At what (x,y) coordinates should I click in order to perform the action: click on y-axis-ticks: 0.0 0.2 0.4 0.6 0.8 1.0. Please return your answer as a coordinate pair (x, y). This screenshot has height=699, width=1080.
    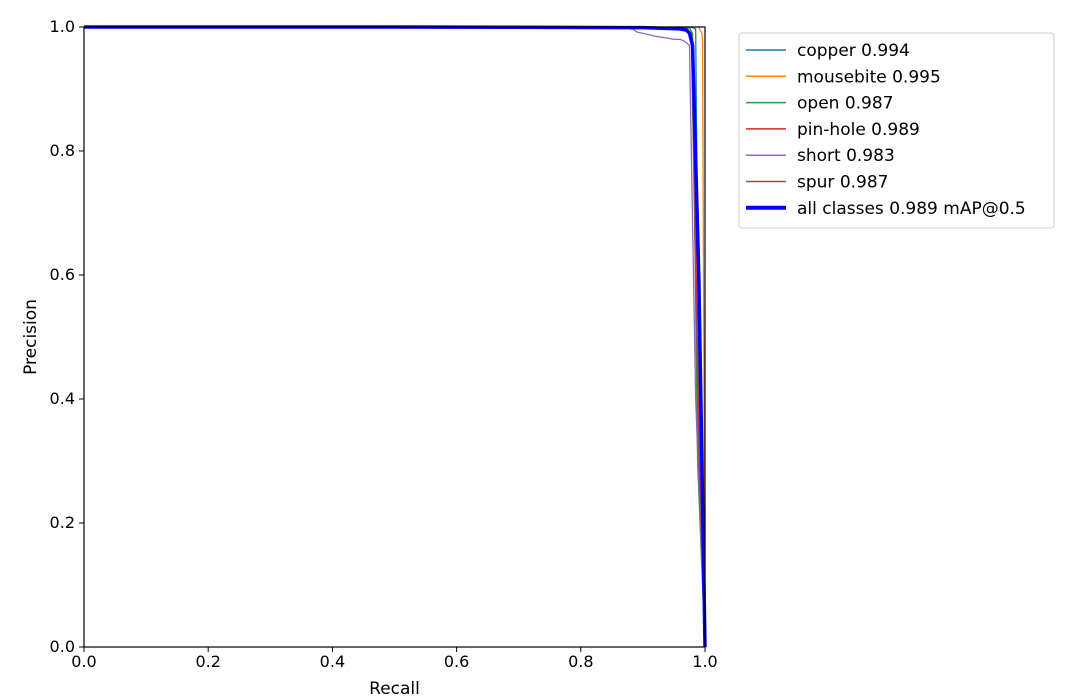
    Looking at the image, I should click on (67, 336).